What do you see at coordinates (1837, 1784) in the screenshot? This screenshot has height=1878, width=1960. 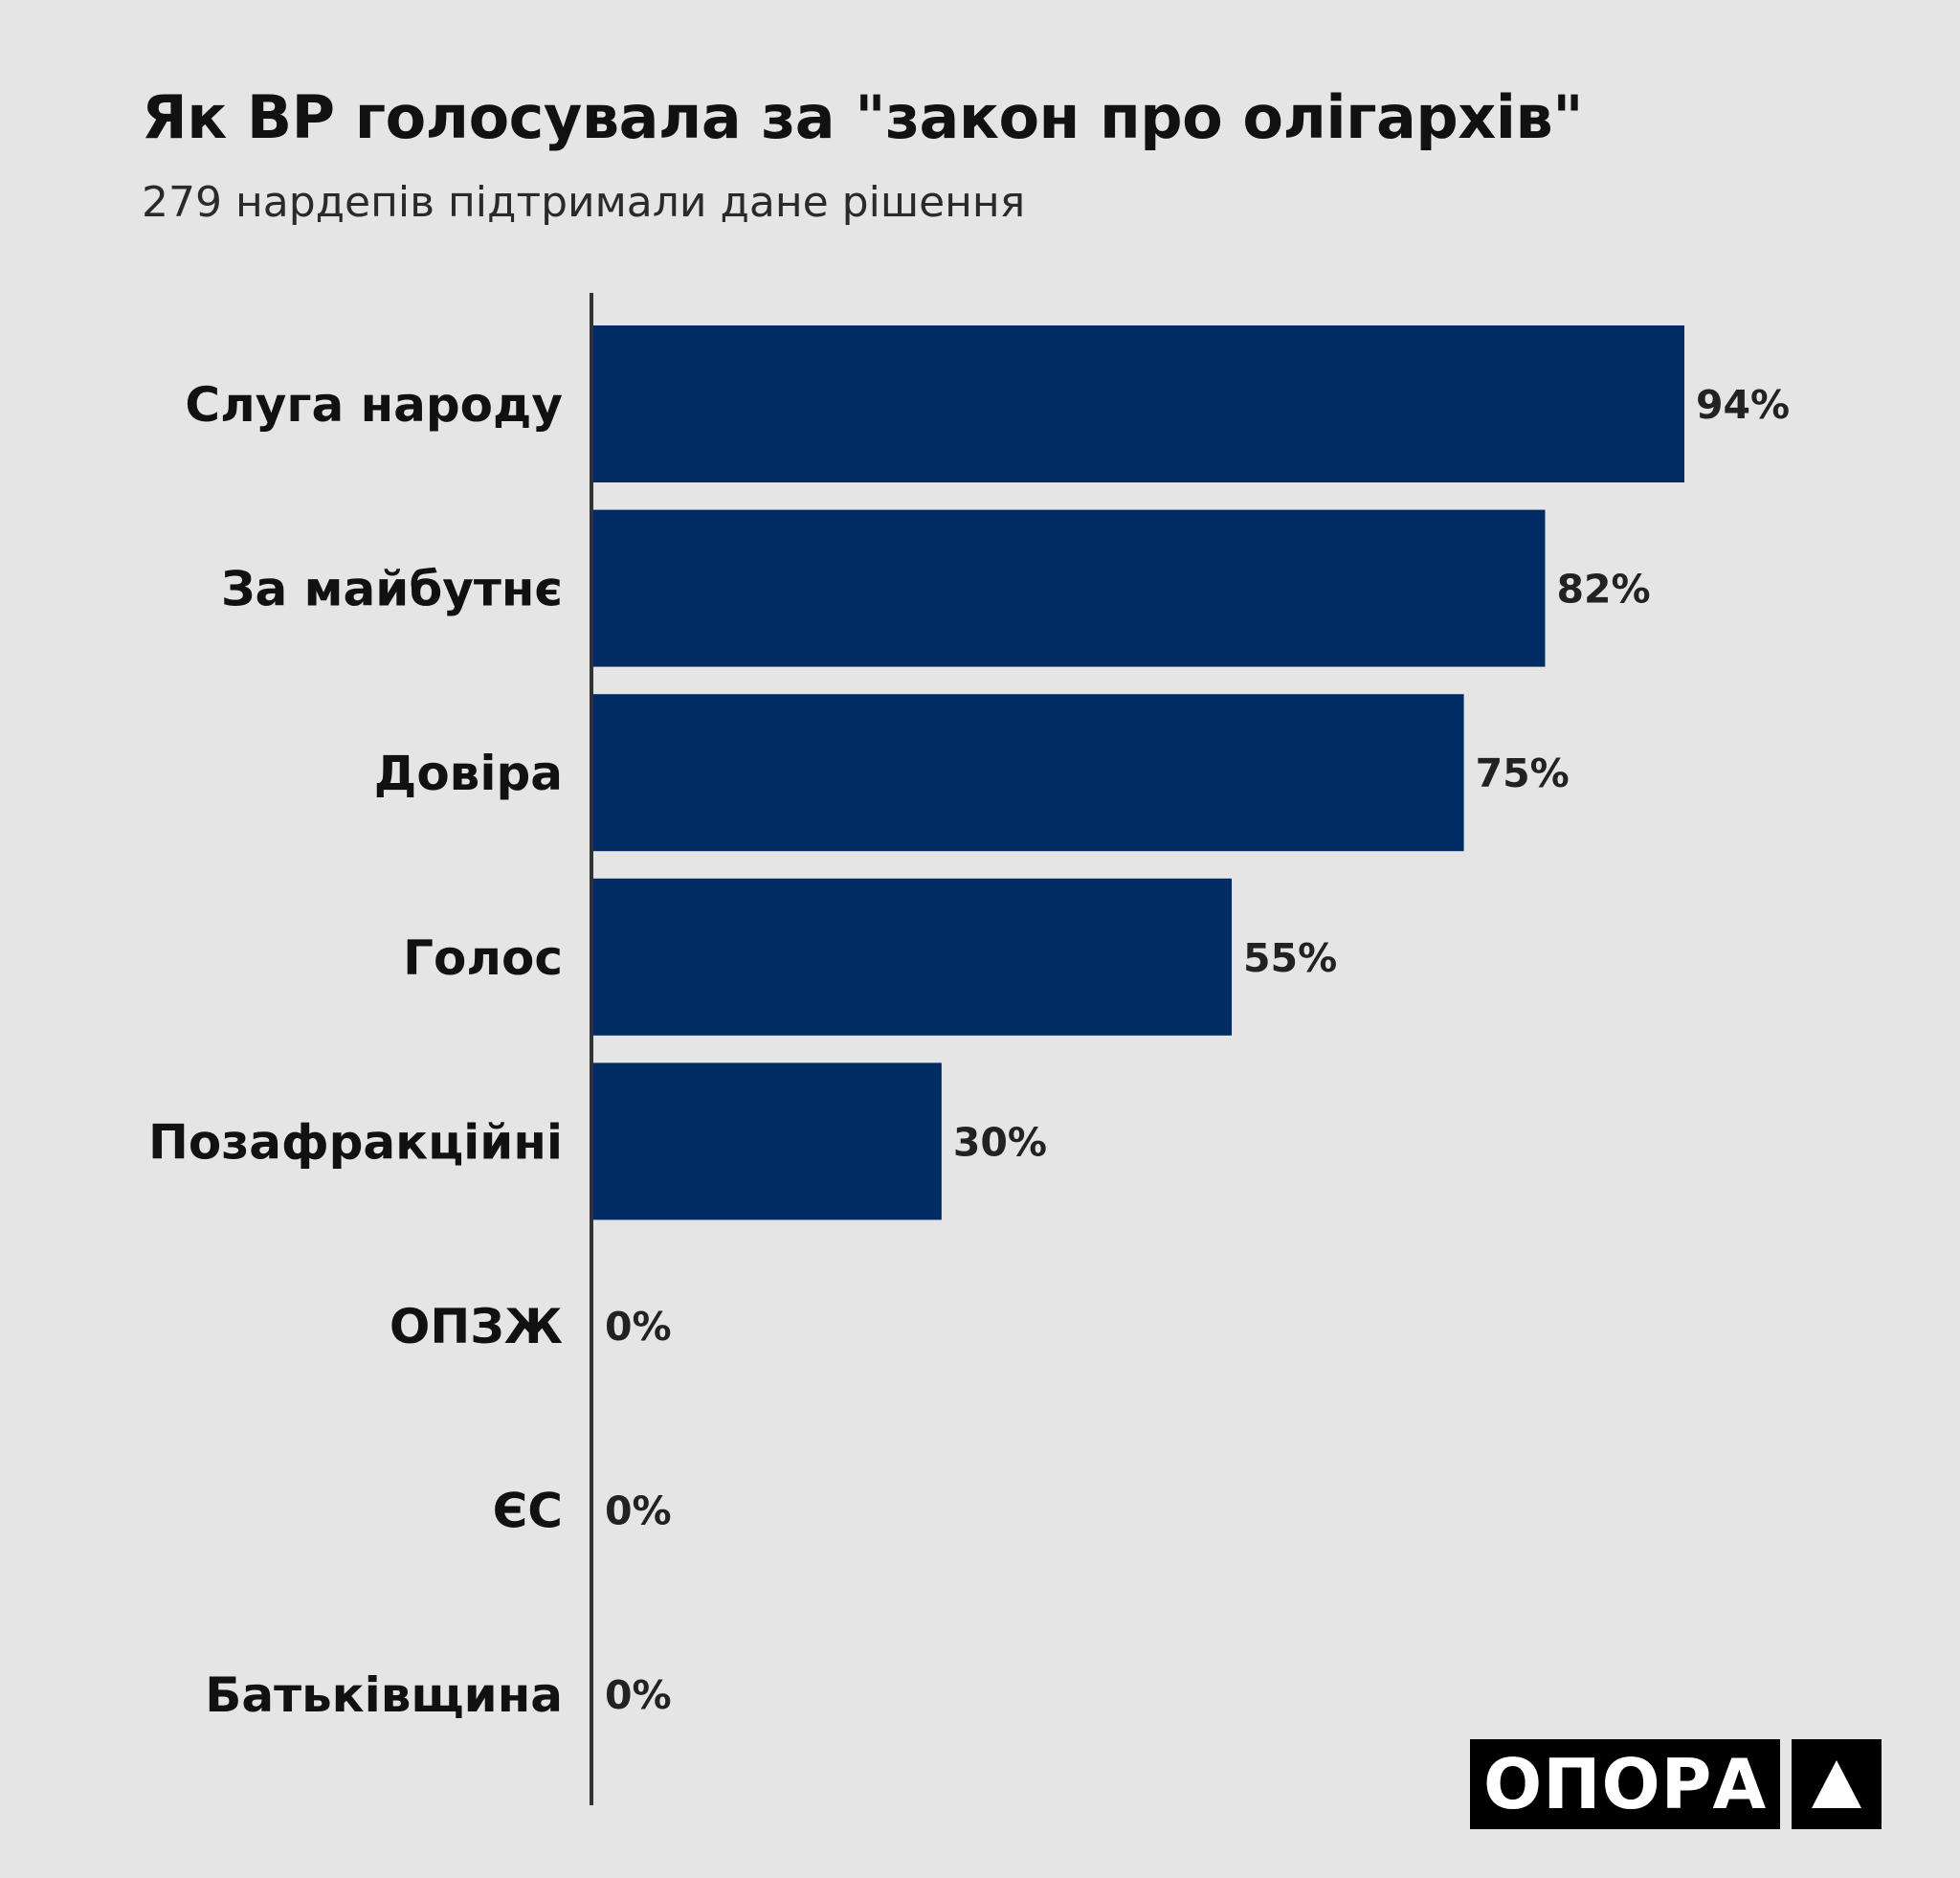 I see `triangle-icon` at bounding box center [1837, 1784].